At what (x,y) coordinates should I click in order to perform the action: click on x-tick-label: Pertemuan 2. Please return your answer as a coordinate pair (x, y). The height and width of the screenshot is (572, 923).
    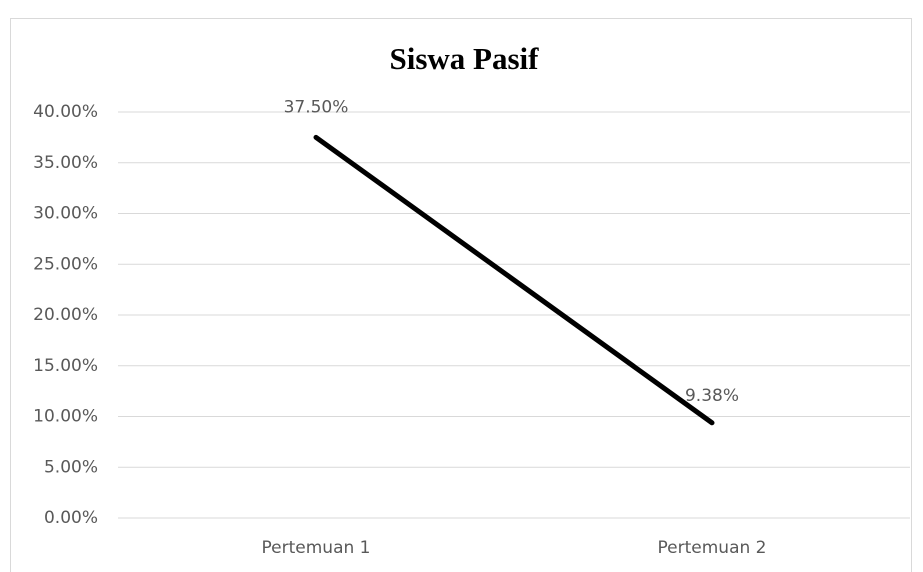
    Looking at the image, I should click on (712, 548).